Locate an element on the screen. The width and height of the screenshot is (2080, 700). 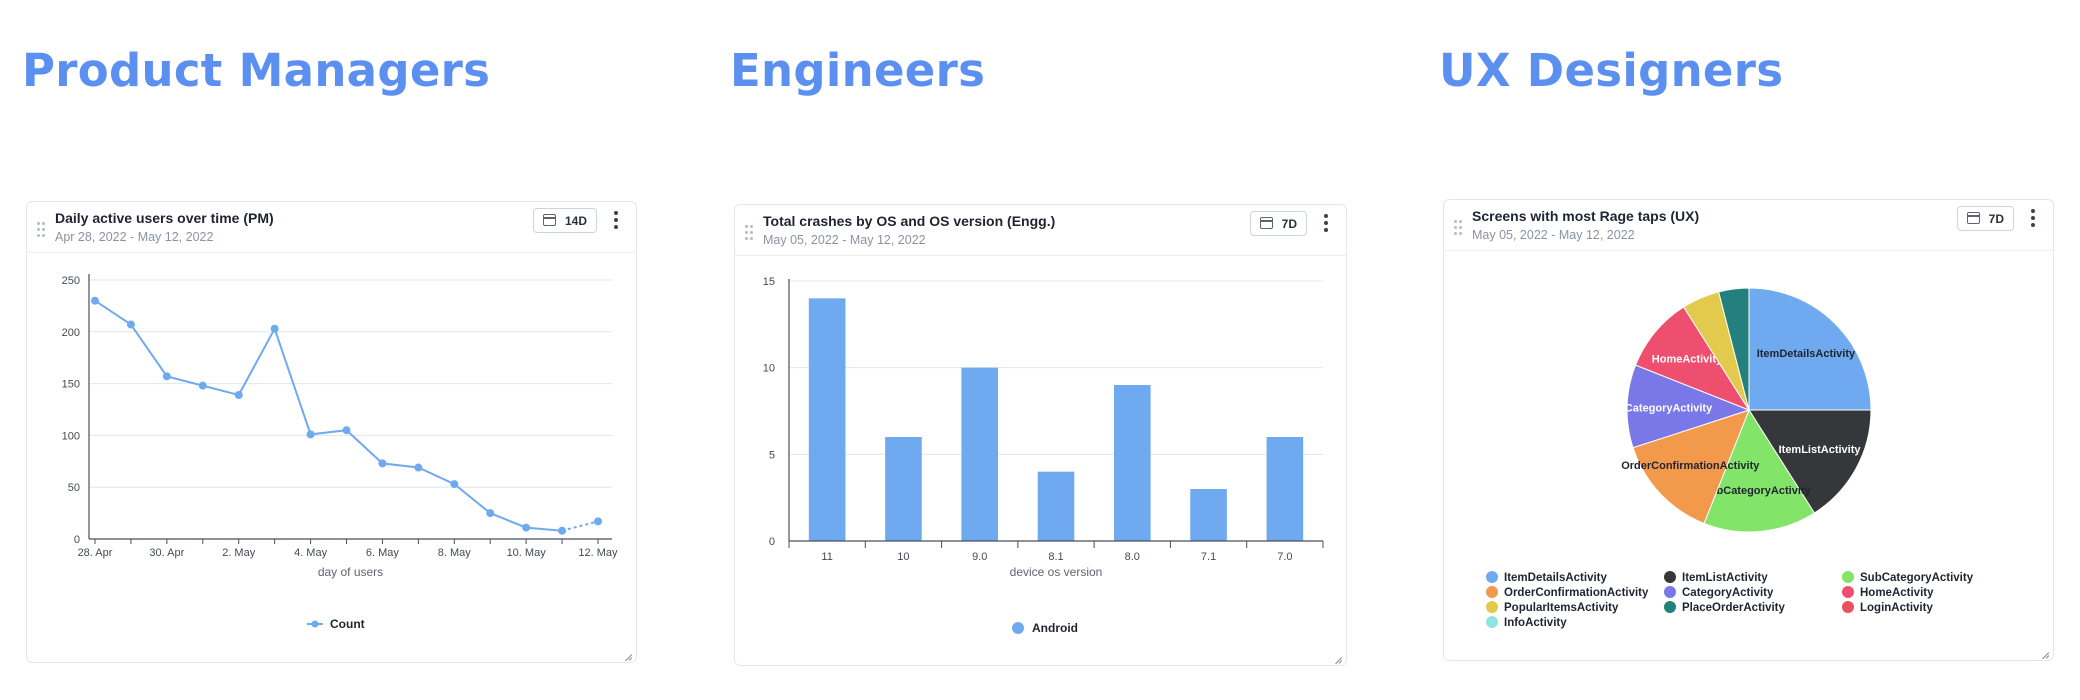
legend-label: ItemDetailsActivity is located at coordinates (1556, 578).